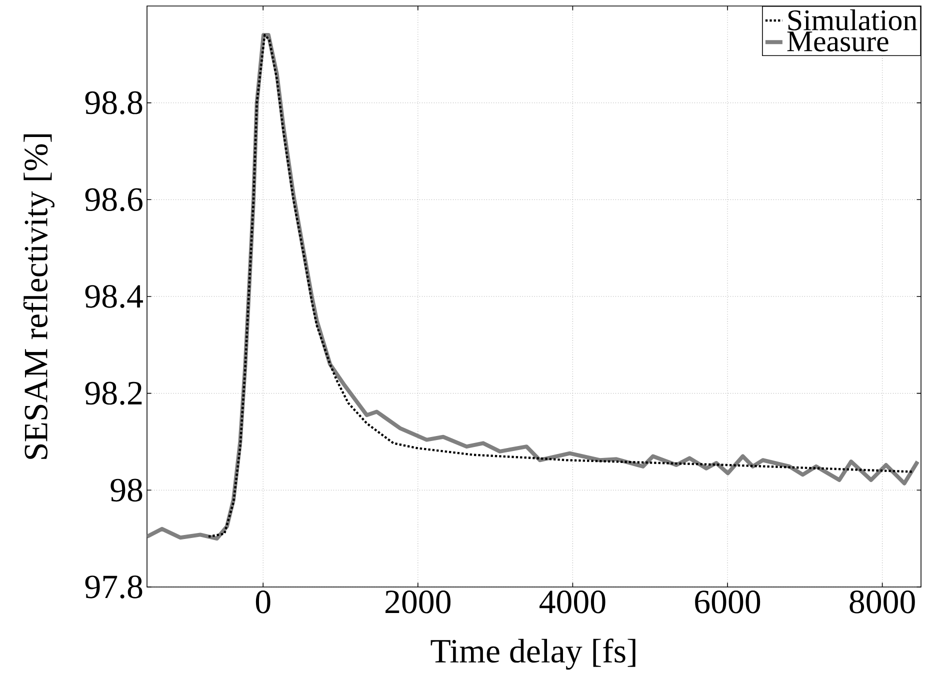 The width and height of the screenshot is (930, 693). I want to click on x-axis-title: Time delay [fs], so click(533, 654).